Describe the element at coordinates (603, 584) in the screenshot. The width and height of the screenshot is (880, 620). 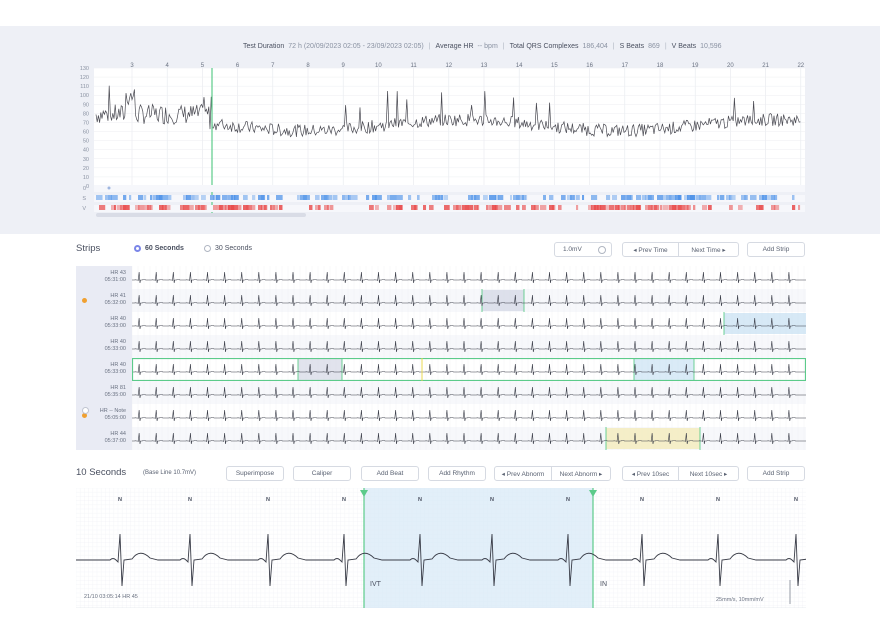
I see `region-label: IN` at that location.